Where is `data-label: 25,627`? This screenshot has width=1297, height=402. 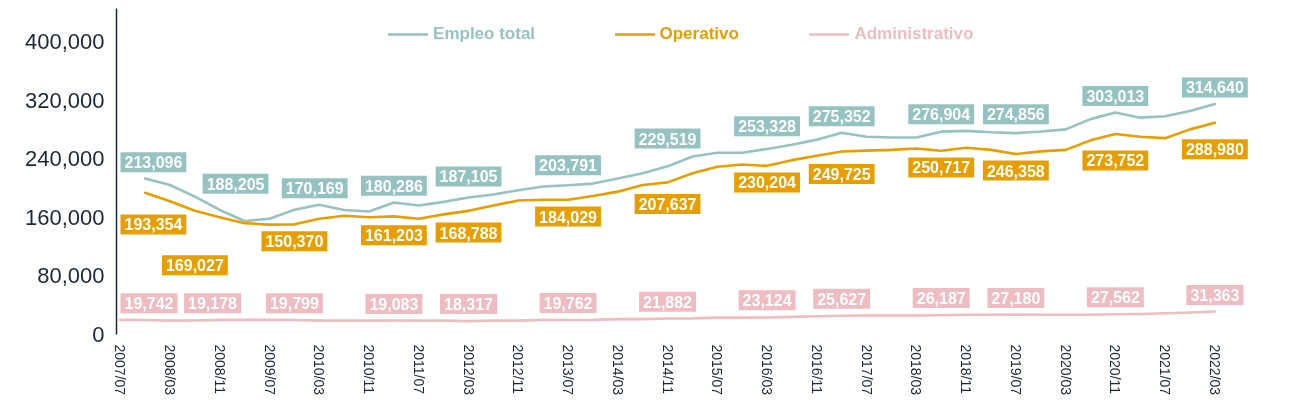
data-label: 25,627 is located at coordinates (842, 299).